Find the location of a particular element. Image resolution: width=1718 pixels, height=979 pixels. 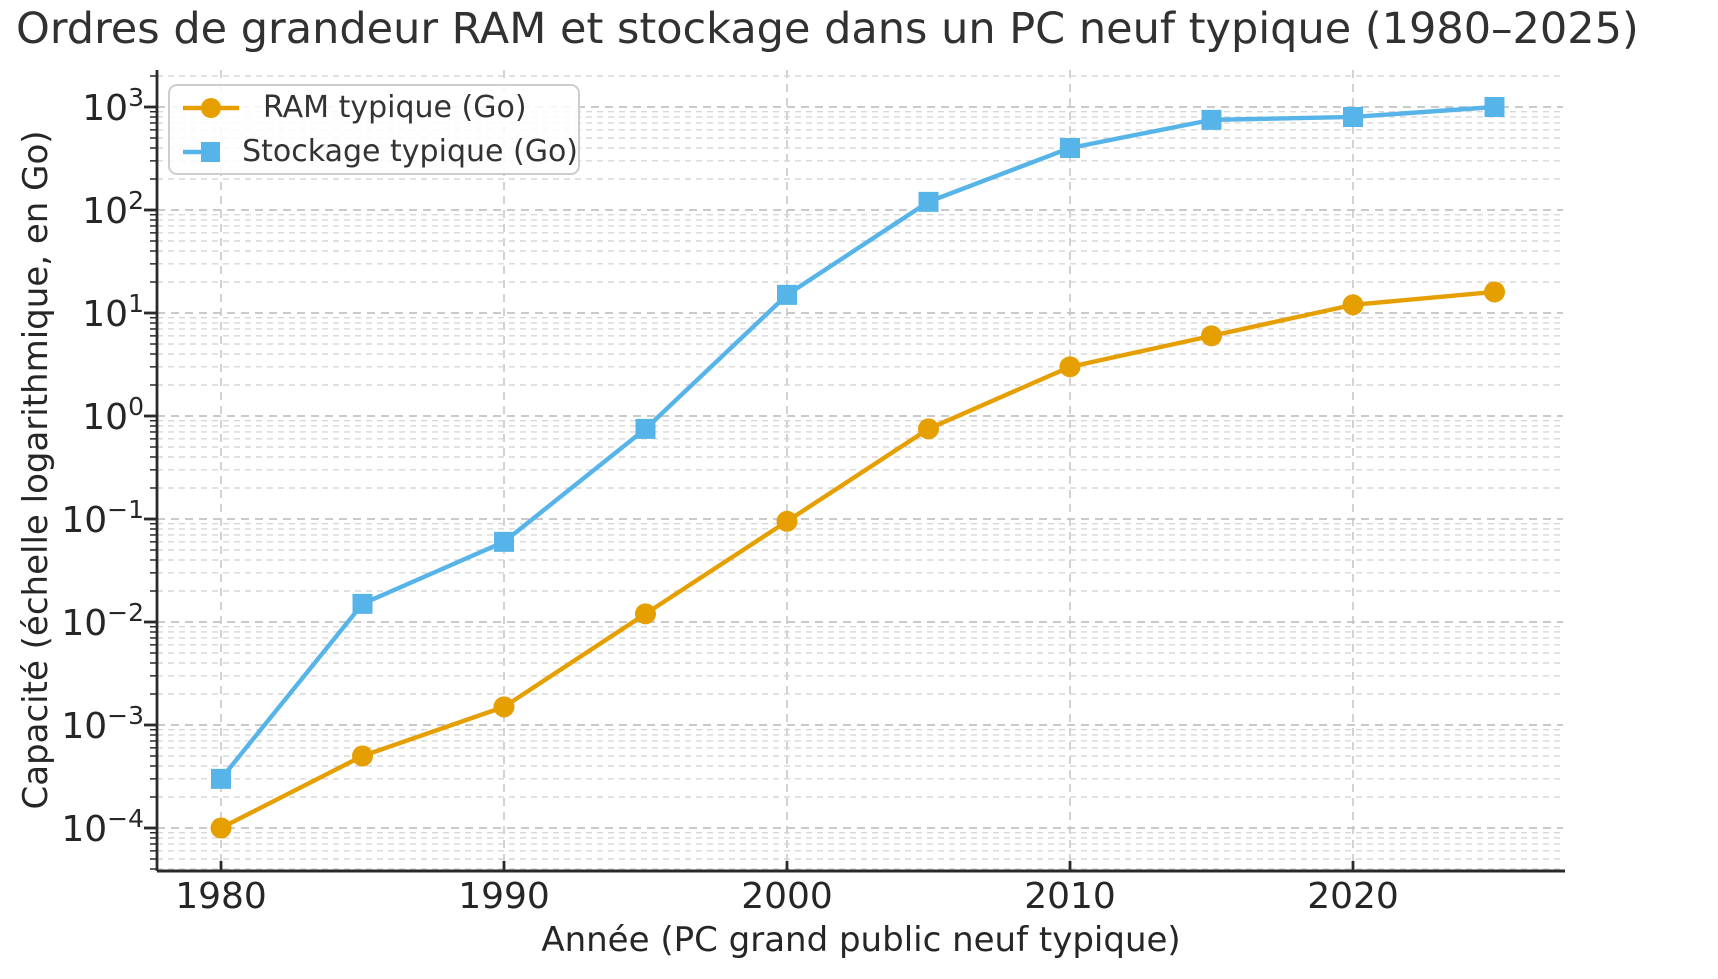

y-tick-label: 10¹ is located at coordinates (113, 312).